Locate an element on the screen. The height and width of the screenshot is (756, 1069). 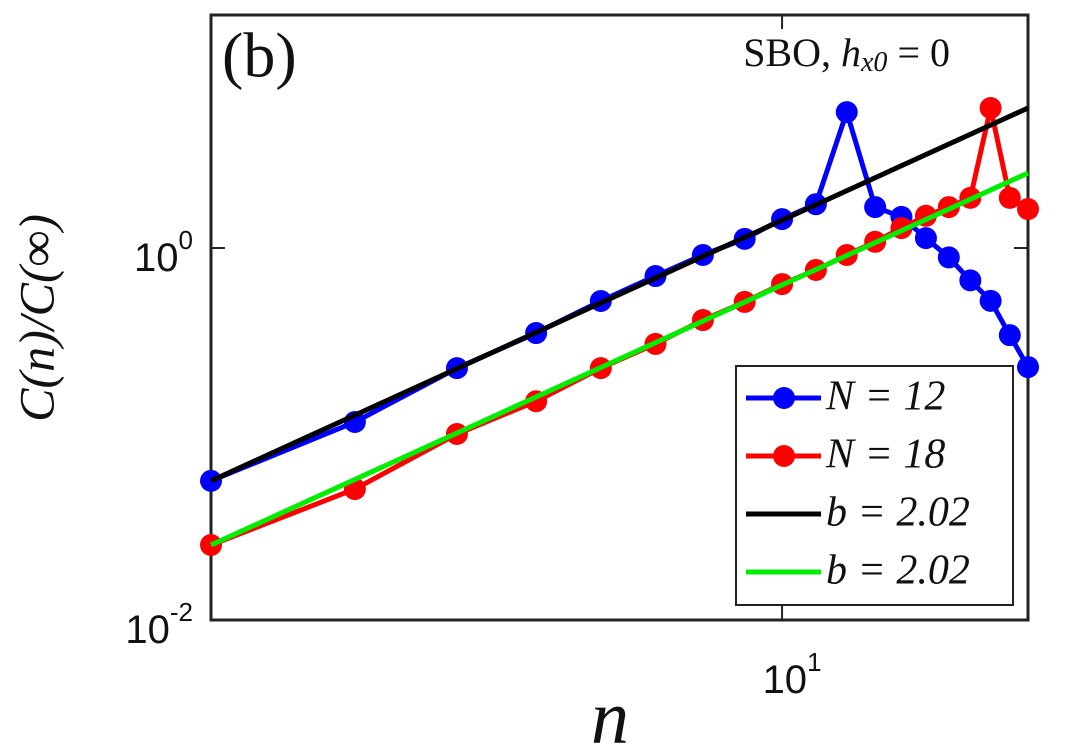
tick-label: 10¹ is located at coordinates (792, 674).